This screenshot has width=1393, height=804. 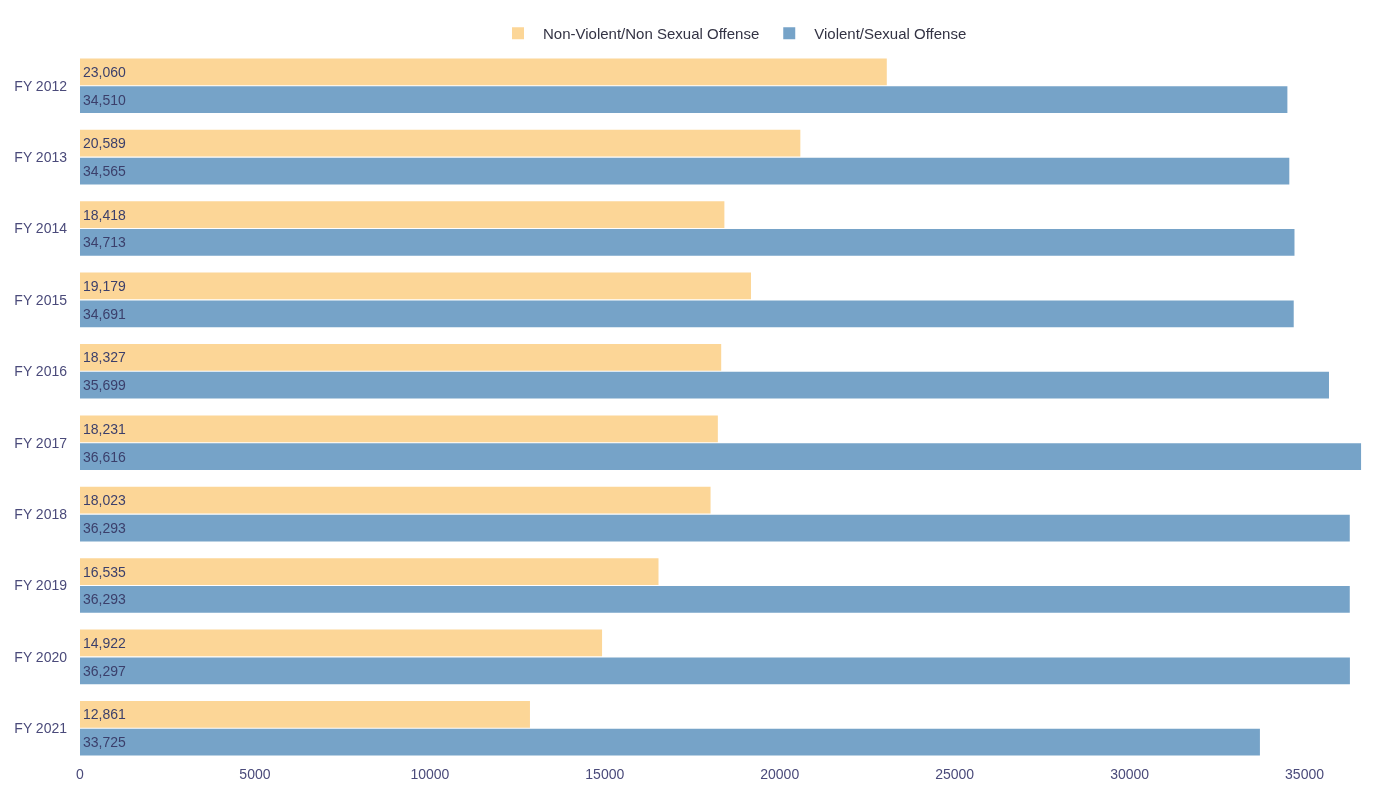 What do you see at coordinates (105, 99) in the screenshot?
I see `data-label: 34,510` at bounding box center [105, 99].